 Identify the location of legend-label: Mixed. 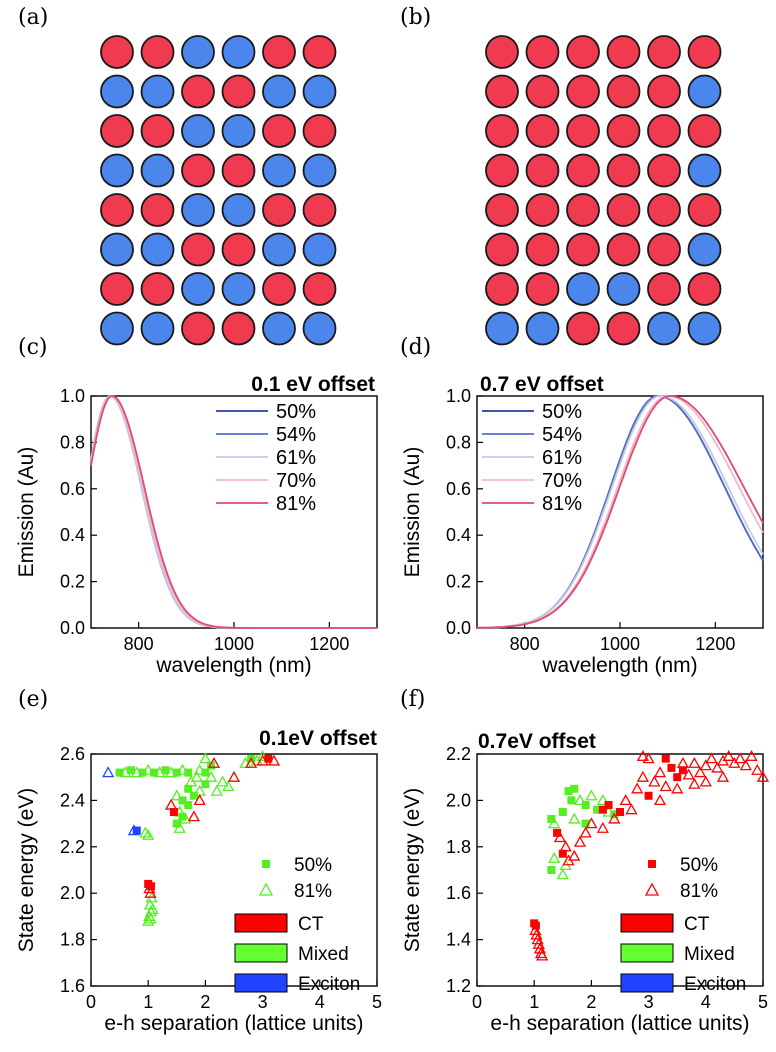
(709, 954).